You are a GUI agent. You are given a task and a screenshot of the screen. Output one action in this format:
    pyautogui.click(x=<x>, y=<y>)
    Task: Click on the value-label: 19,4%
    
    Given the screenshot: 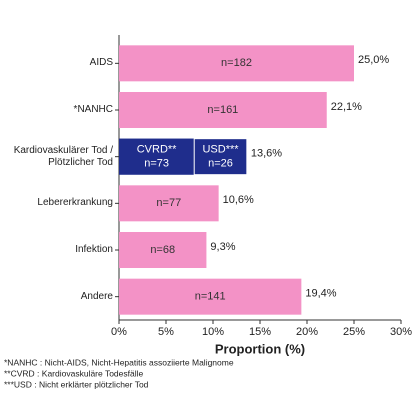 What is the action you would take?
    pyautogui.click(x=320, y=294)
    